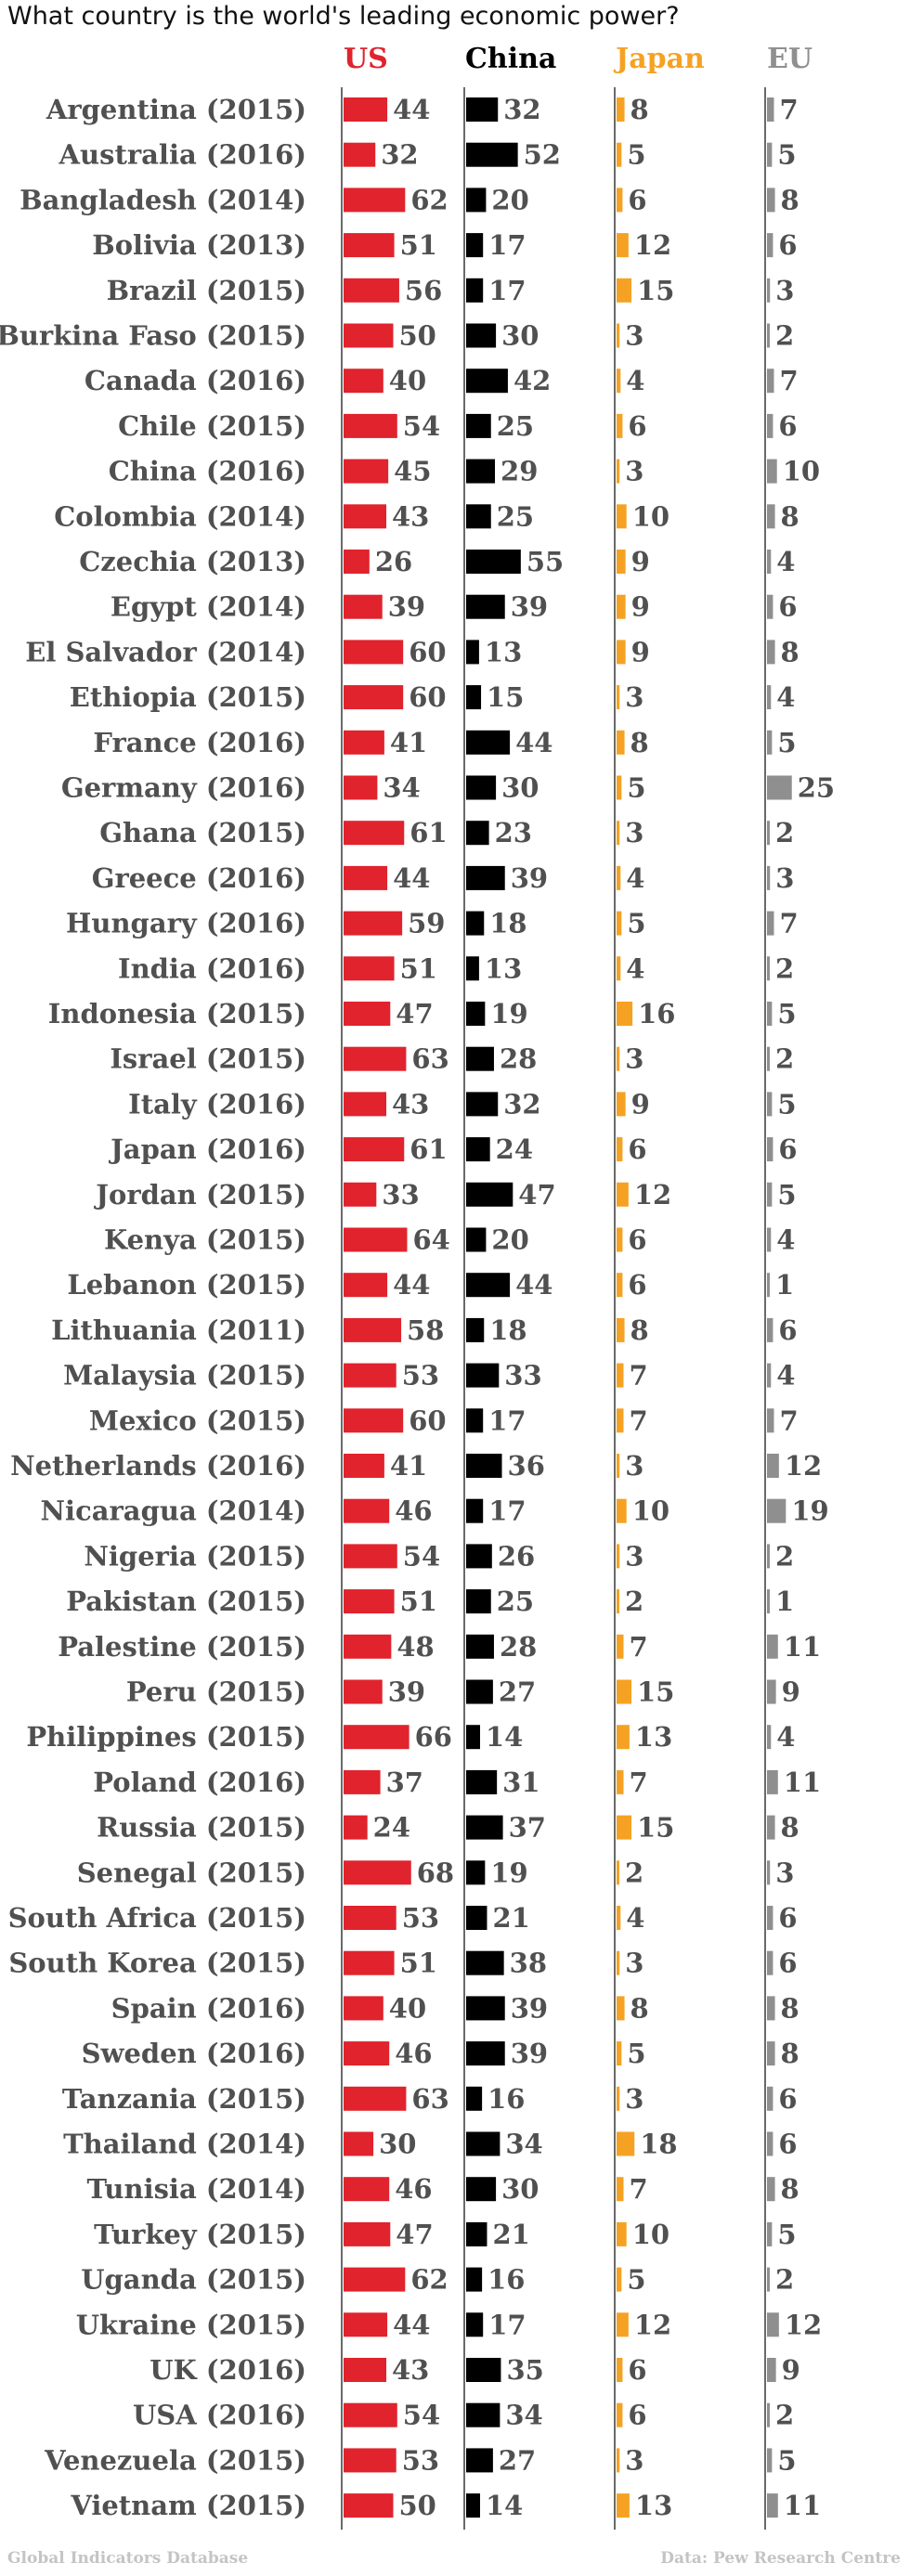 This screenshot has width=910, height=2576. What do you see at coordinates (533, 1285) in the screenshot?
I see `value-label-china: 44` at bounding box center [533, 1285].